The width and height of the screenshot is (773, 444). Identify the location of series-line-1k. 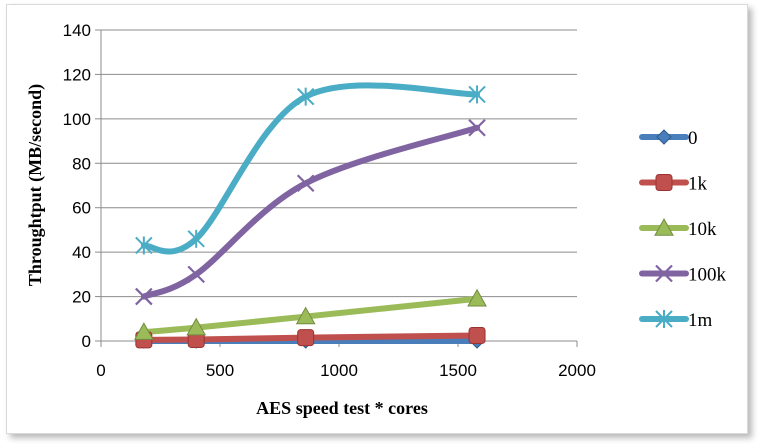
(310, 337).